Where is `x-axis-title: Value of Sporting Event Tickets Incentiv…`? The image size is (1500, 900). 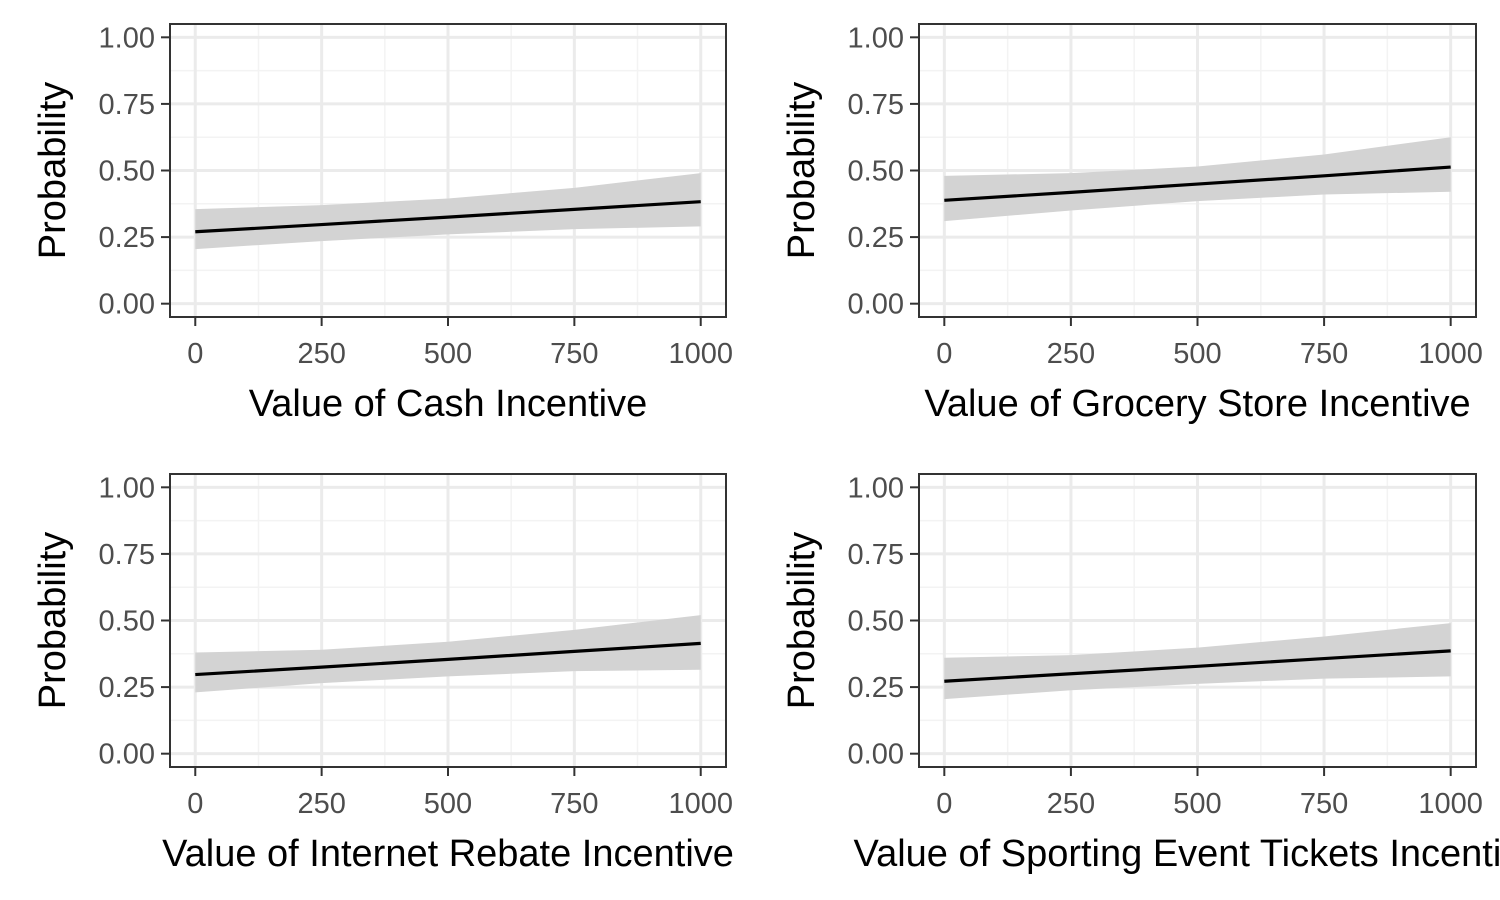
x-axis-title: Value of Sporting Event Tickets Incentiv… is located at coordinates (1177, 854).